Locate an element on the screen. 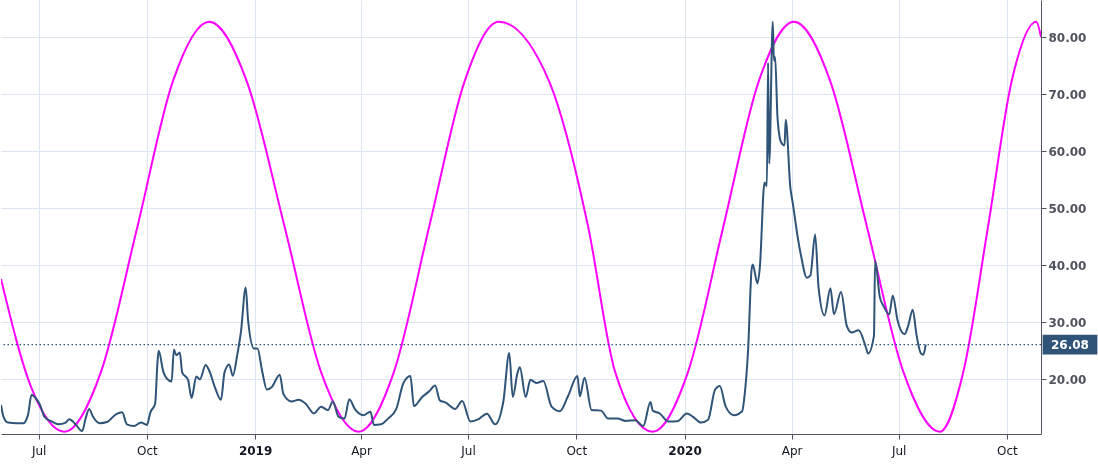 Image resolution: width=1098 pixels, height=466 pixels. ref-line-label: 26.08 is located at coordinates (1070, 344).